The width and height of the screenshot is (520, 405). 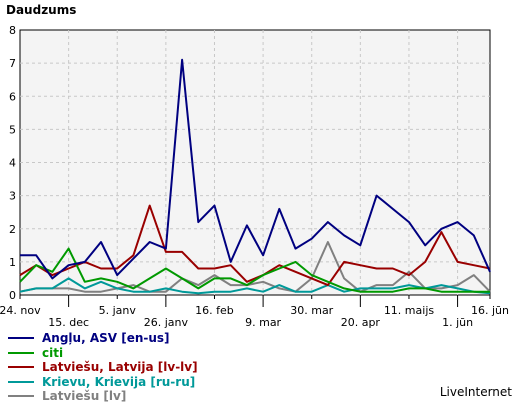 I want to click on legend-item: Latviešu, Latvija [lv-lv], so click(x=103, y=367).